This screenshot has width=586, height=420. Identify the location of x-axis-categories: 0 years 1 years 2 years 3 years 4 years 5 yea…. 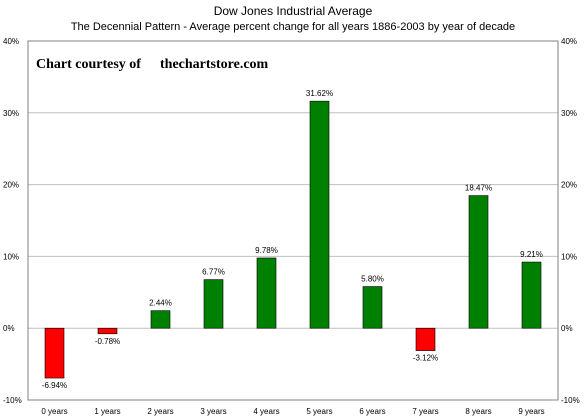
(292, 411).